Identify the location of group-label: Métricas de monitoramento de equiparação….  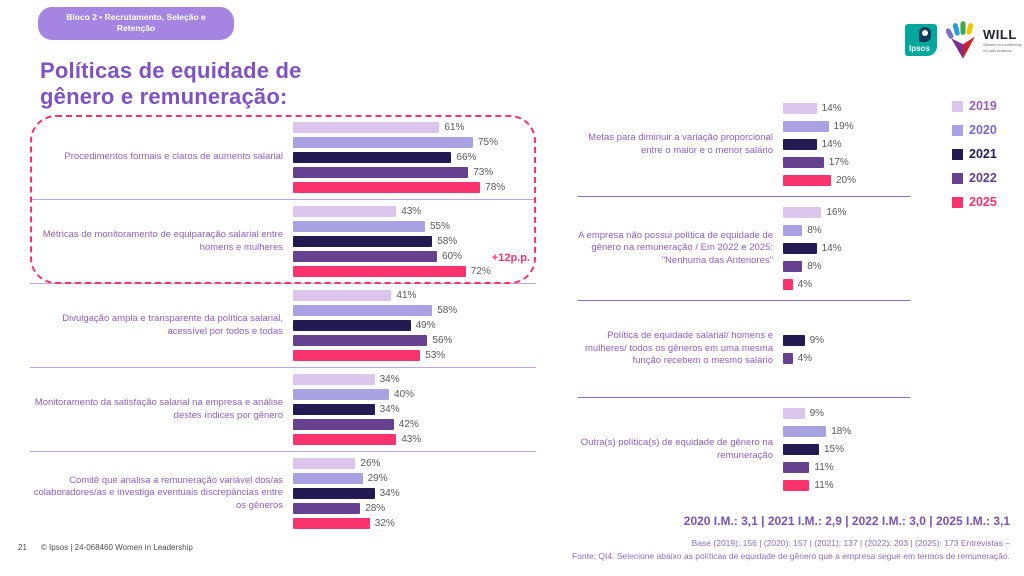
(162, 240).